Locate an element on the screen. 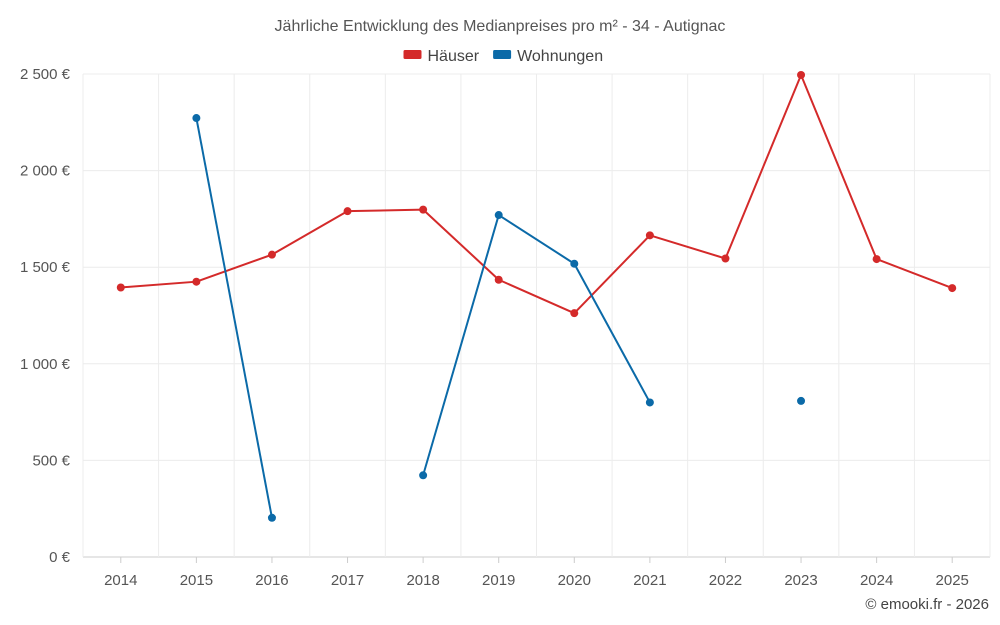 The height and width of the screenshot is (625, 1000). legend-label: Häuser is located at coordinates (454, 56).